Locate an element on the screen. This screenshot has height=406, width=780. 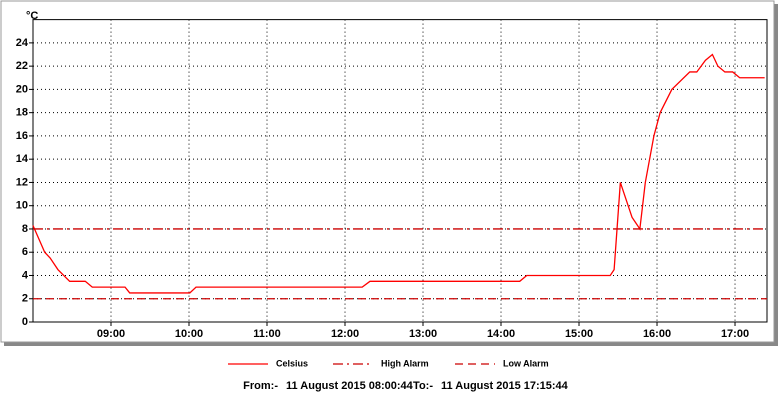
x-tick-label: 17:00 is located at coordinates (735, 334).